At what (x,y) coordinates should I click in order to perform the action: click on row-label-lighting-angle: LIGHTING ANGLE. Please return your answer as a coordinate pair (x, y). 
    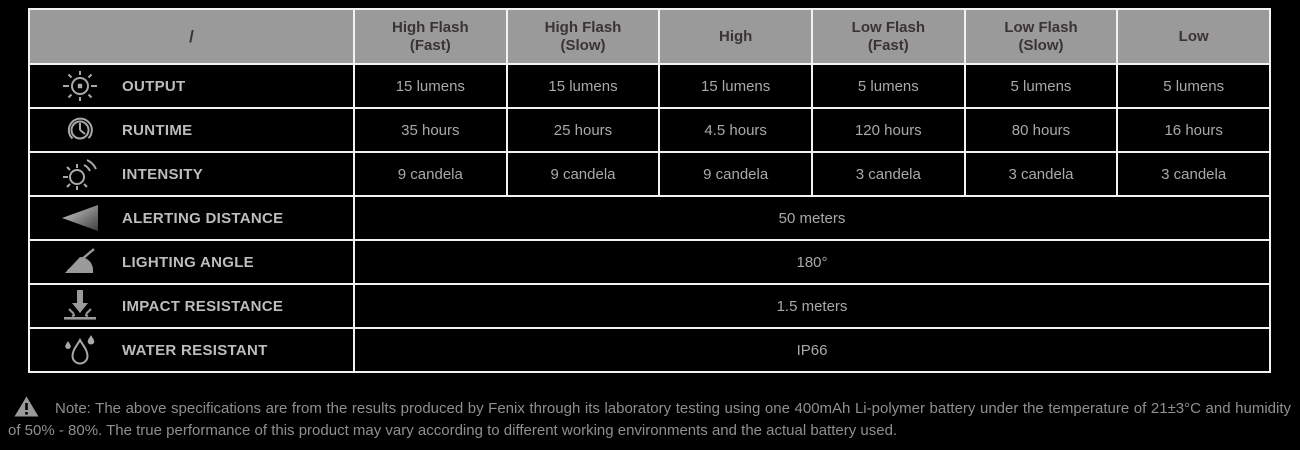
    Looking at the image, I should click on (191, 262).